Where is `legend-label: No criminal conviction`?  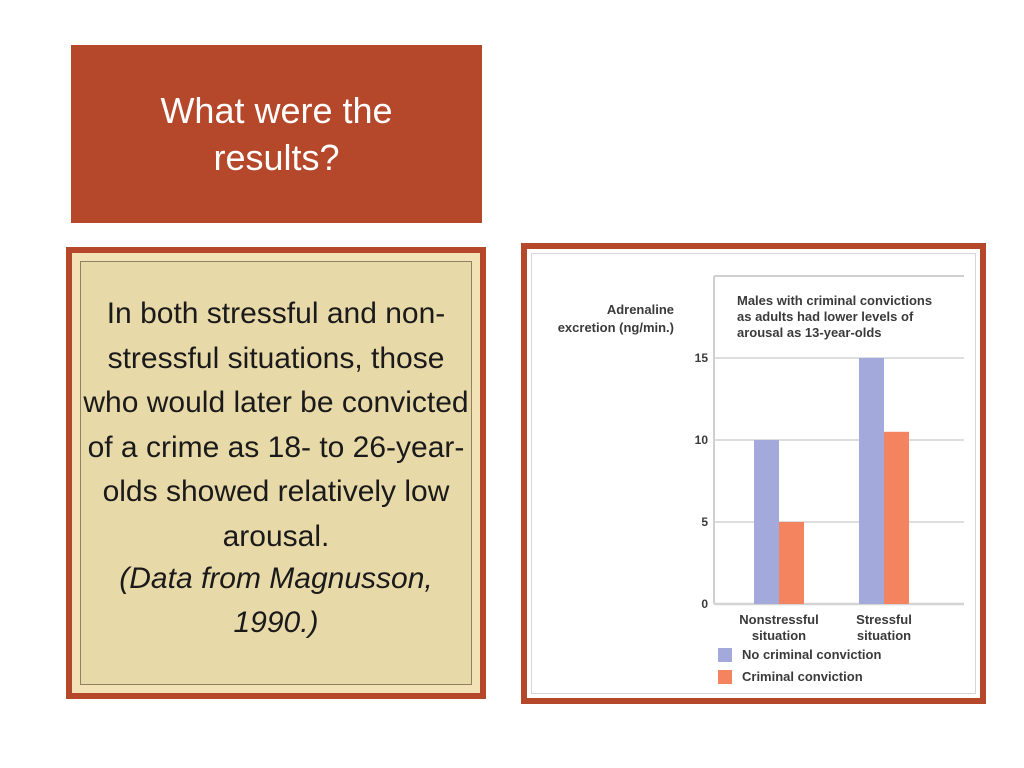
legend-label: No criminal conviction is located at coordinates (811, 654).